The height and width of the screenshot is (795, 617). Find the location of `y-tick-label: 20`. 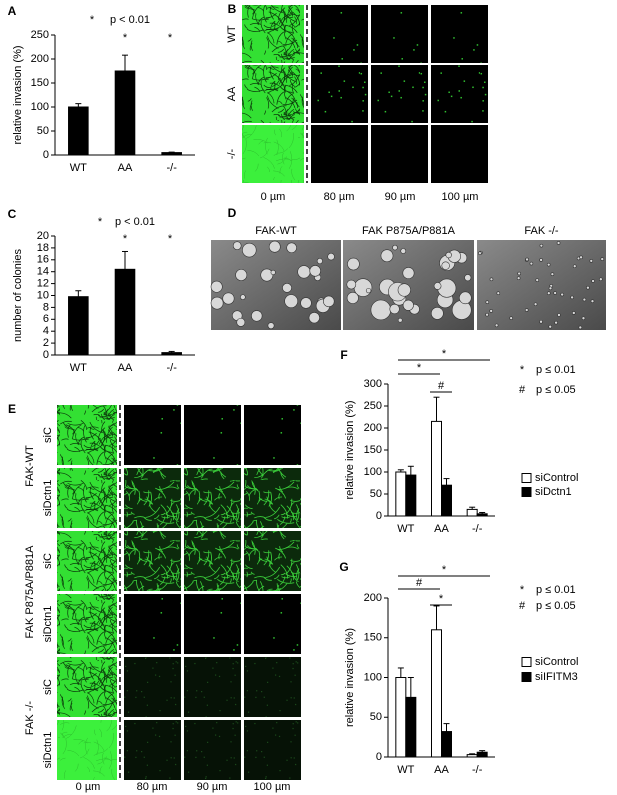

y-tick-label: 20 is located at coordinates (43, 236).